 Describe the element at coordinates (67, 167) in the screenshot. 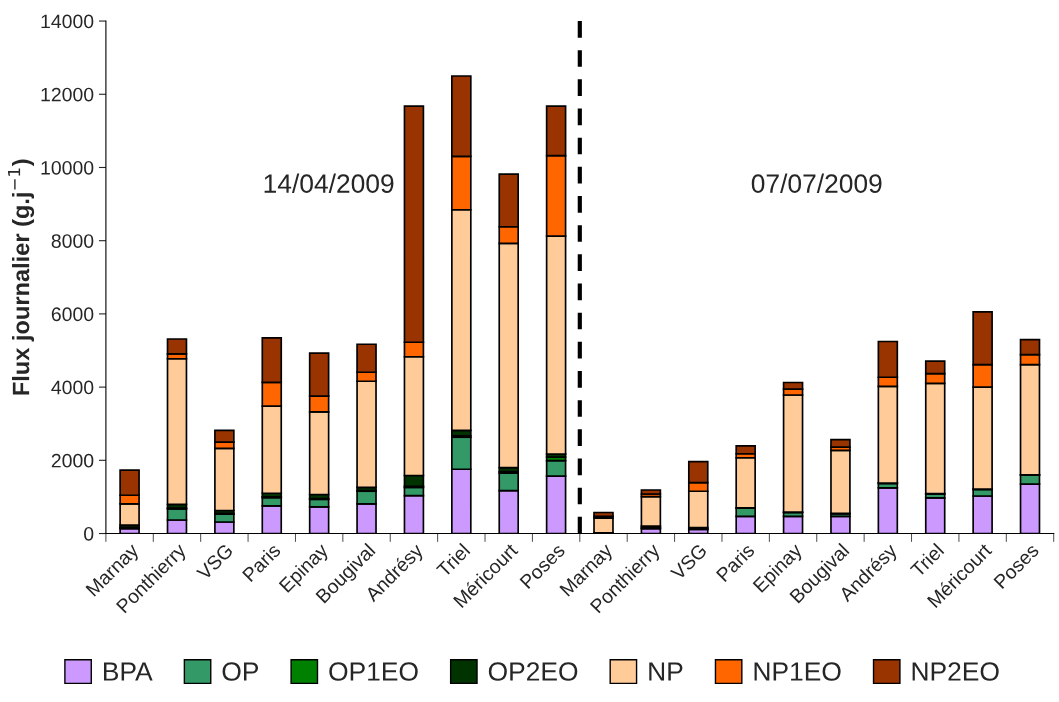

I see `y-tick-label: 10000` at that location.